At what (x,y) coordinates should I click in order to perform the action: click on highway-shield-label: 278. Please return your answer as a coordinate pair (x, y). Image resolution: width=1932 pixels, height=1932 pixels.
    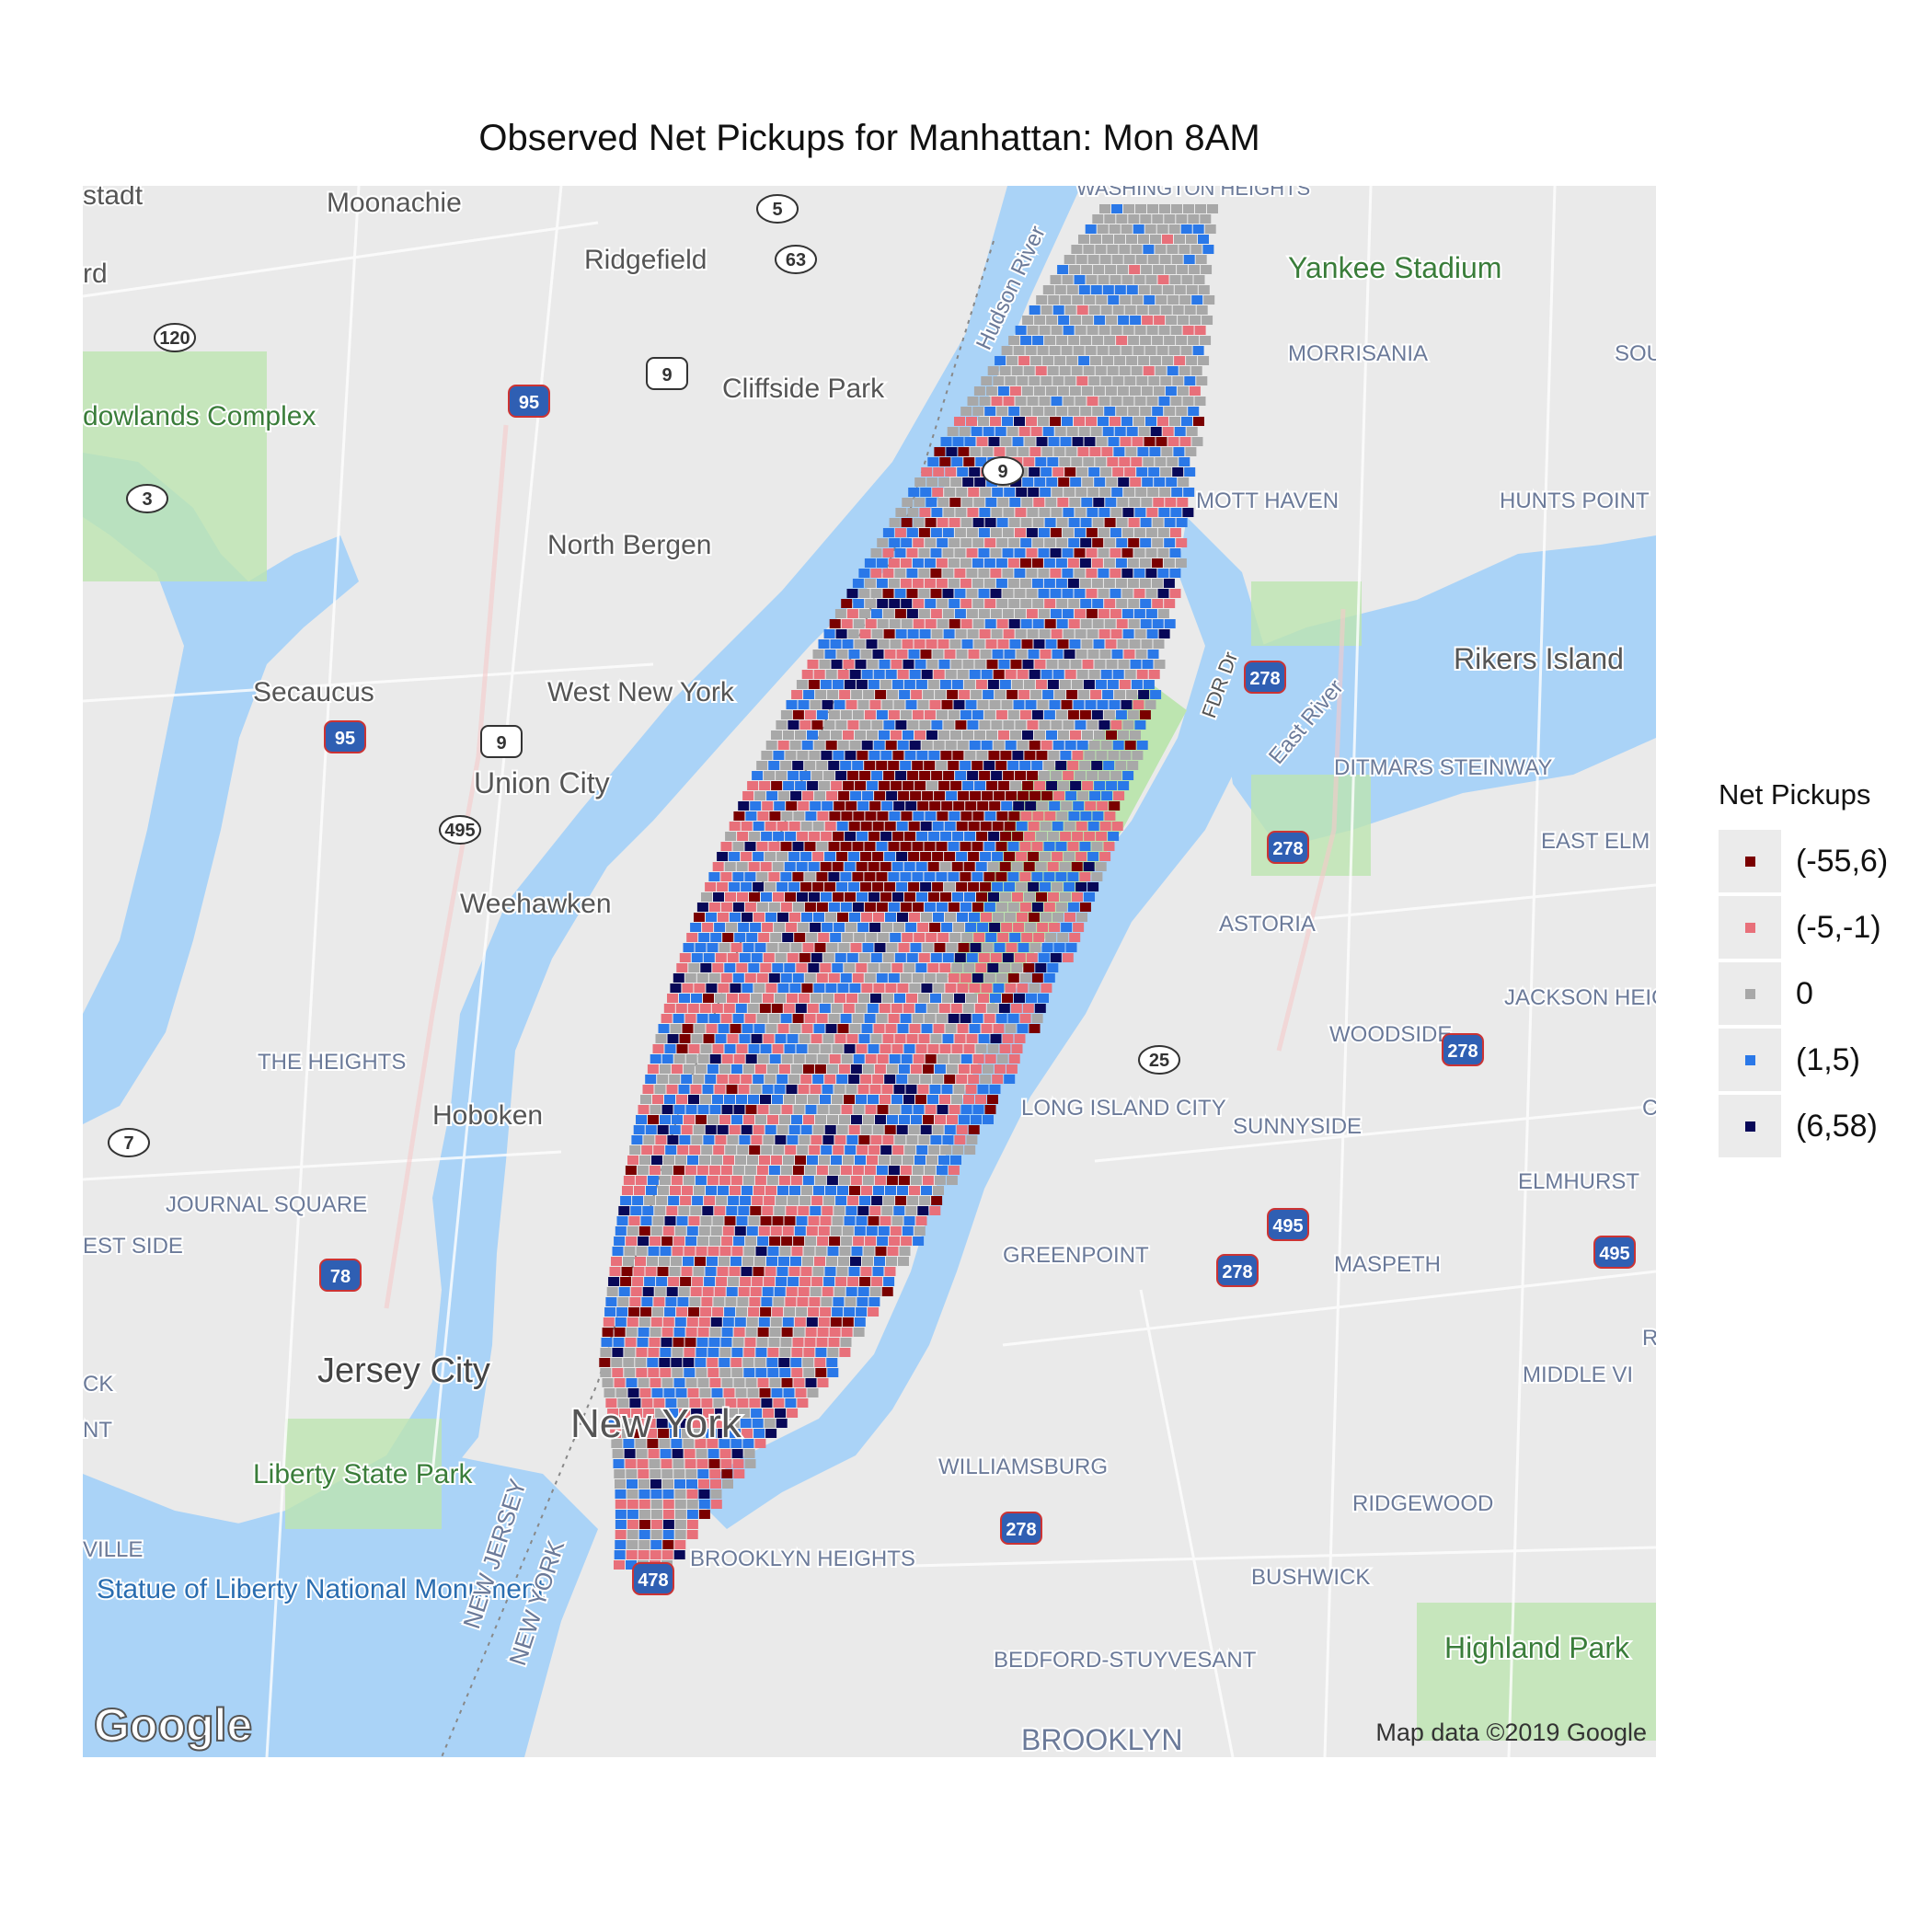
    Looking at the image, I should click on (1287, 849).